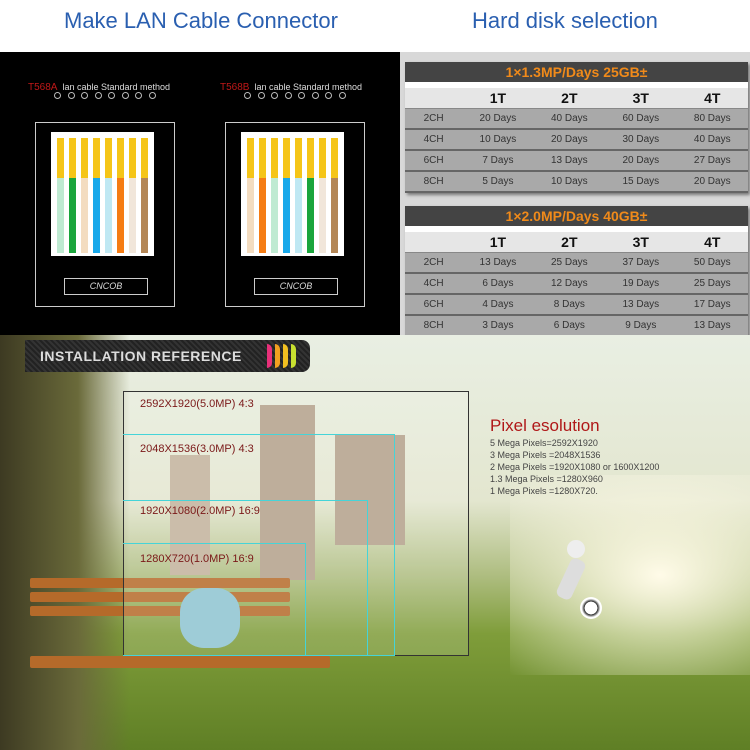  Describe the element at coordinates (545, 425) in the screenshot. I see `pixel-resolution-title: Pixel esolution` at that location.